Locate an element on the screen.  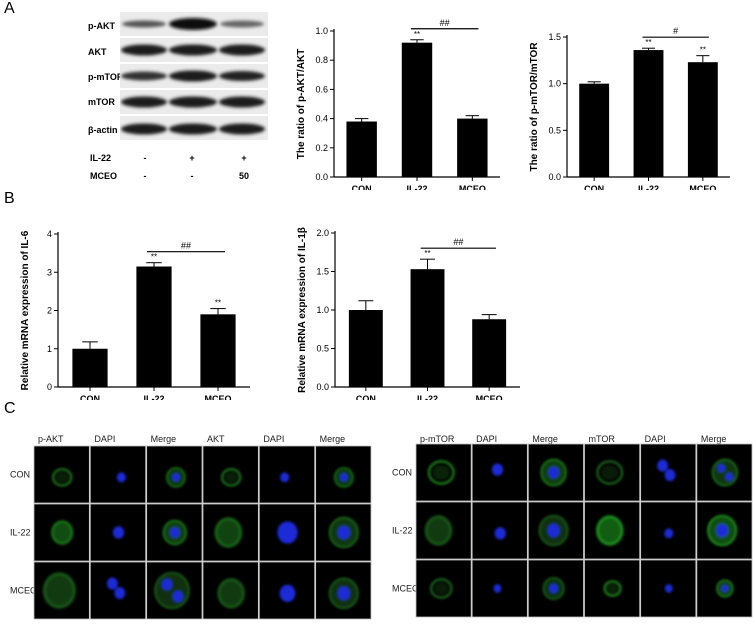
wb-label-beta-actin: β-actin is located at coordinates (103, 130).